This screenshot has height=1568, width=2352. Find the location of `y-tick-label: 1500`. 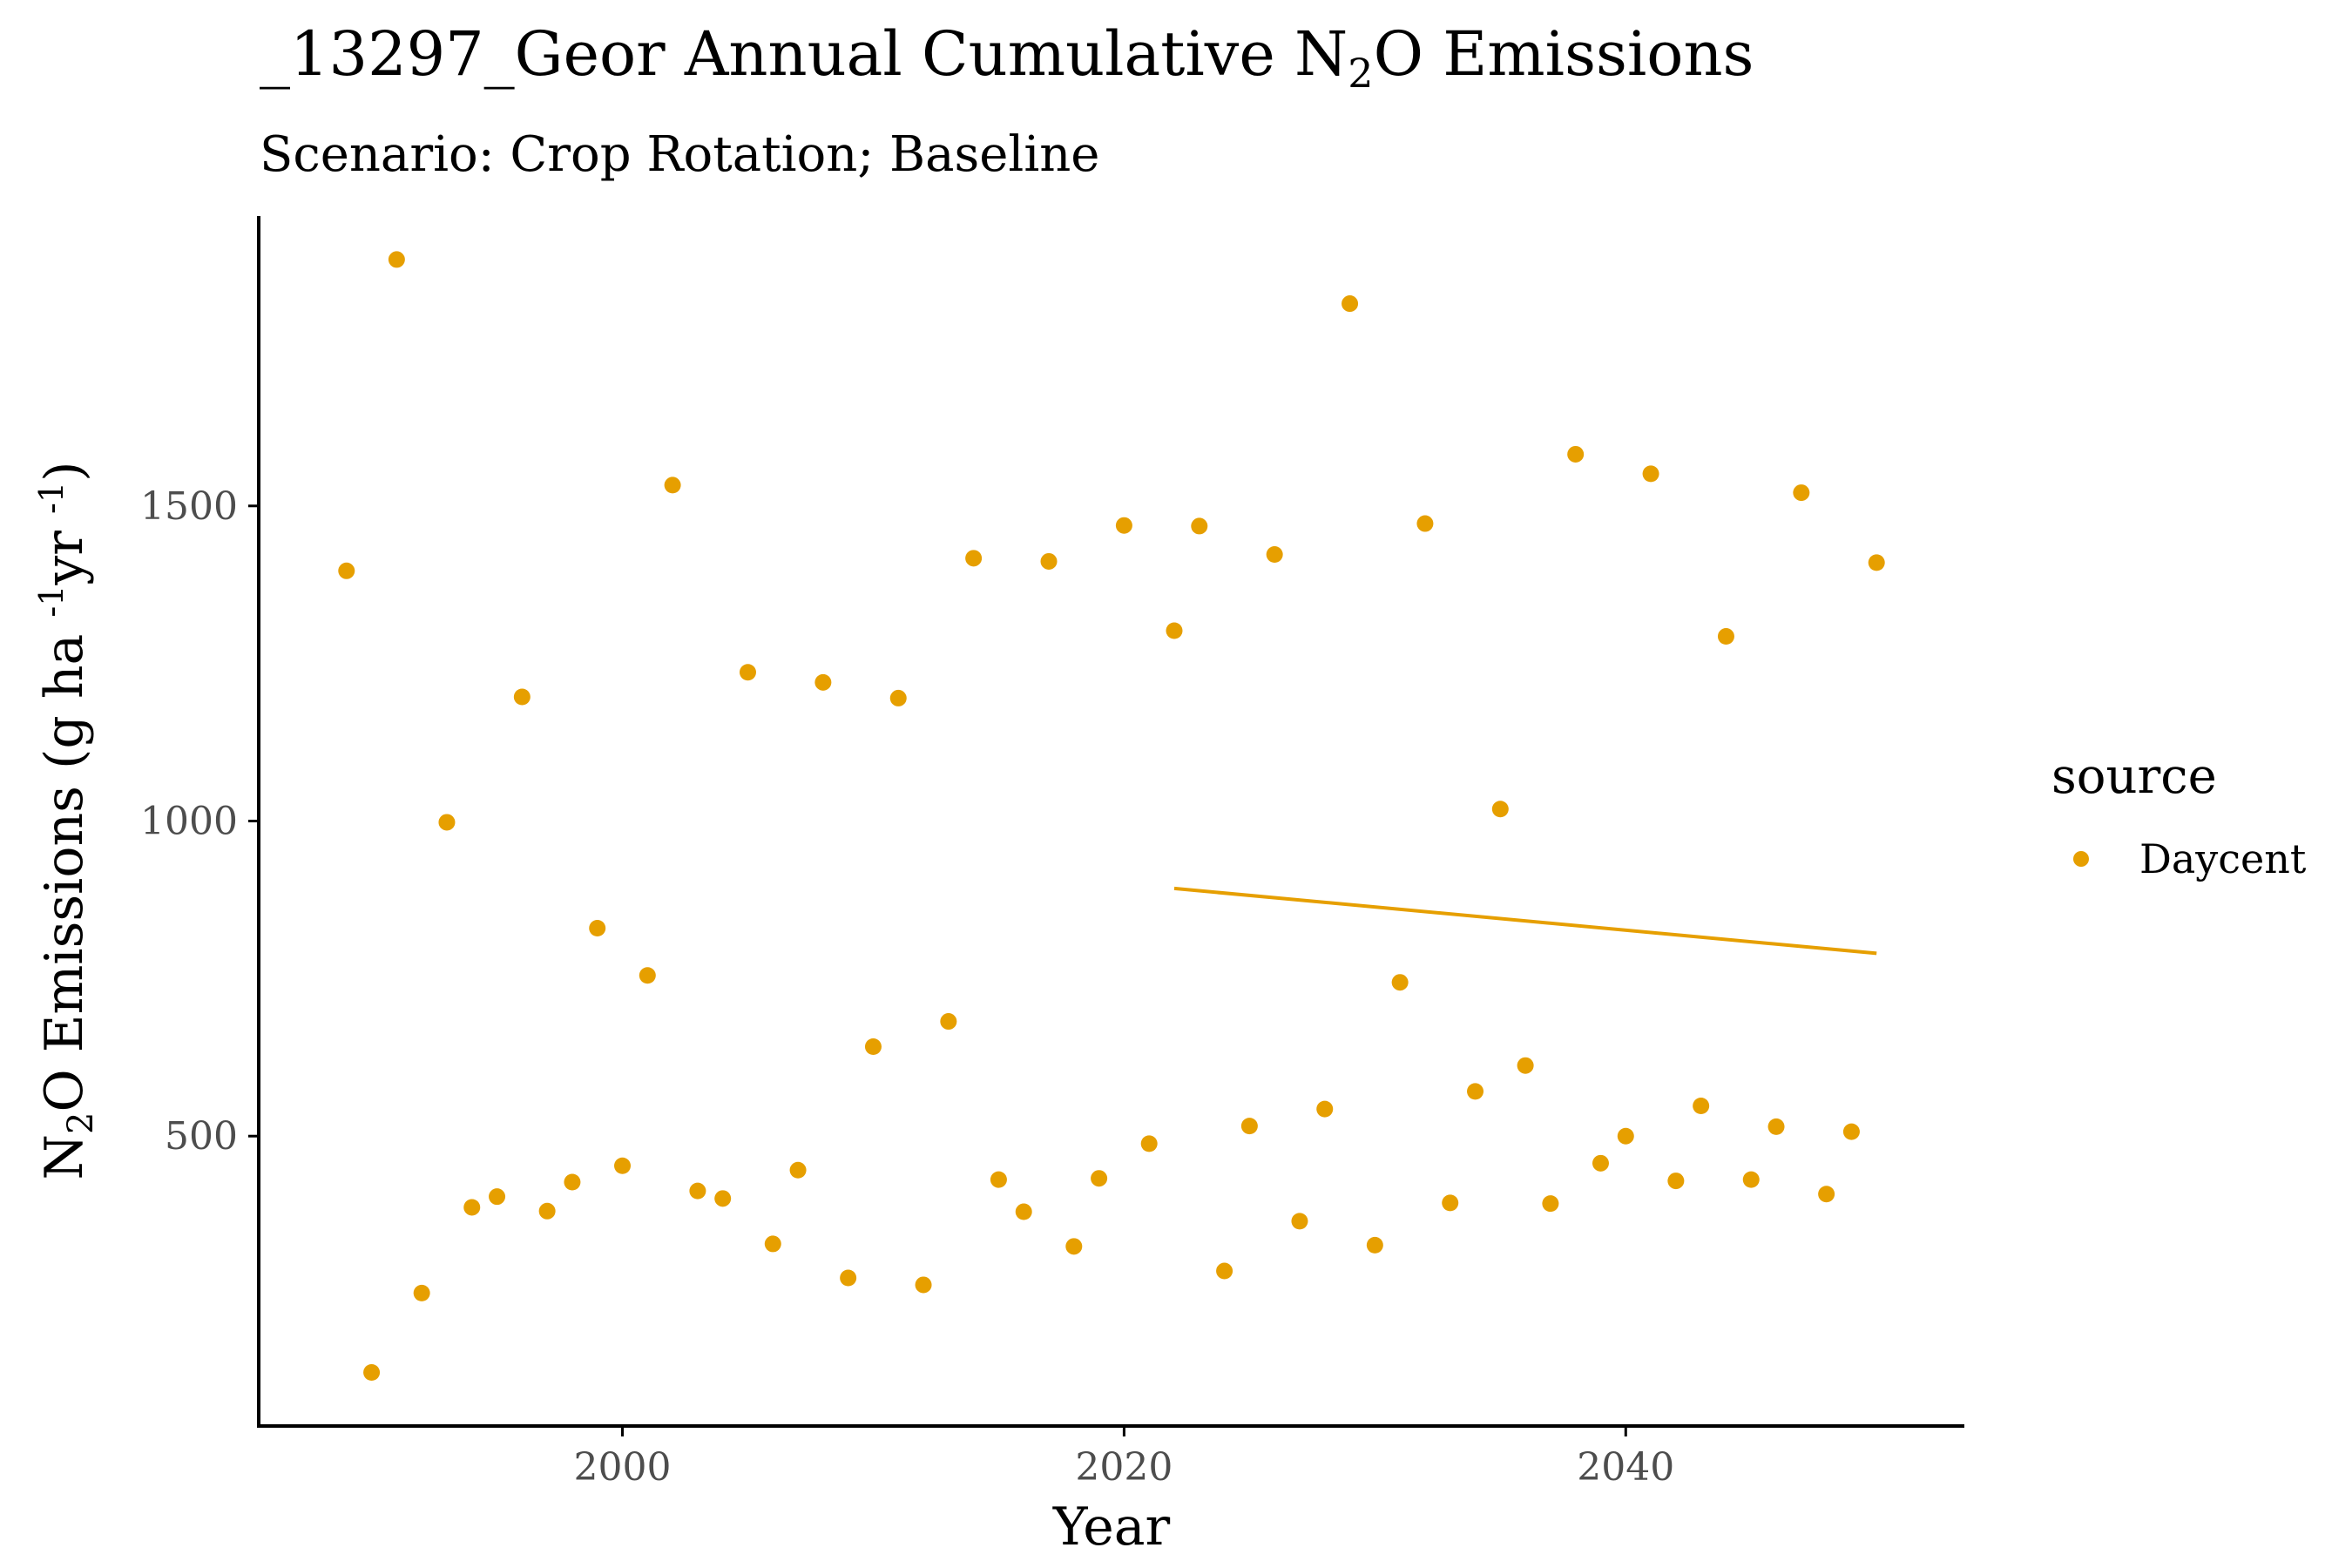

y-tick-label: 1500 is located at coordinates (189, 506).